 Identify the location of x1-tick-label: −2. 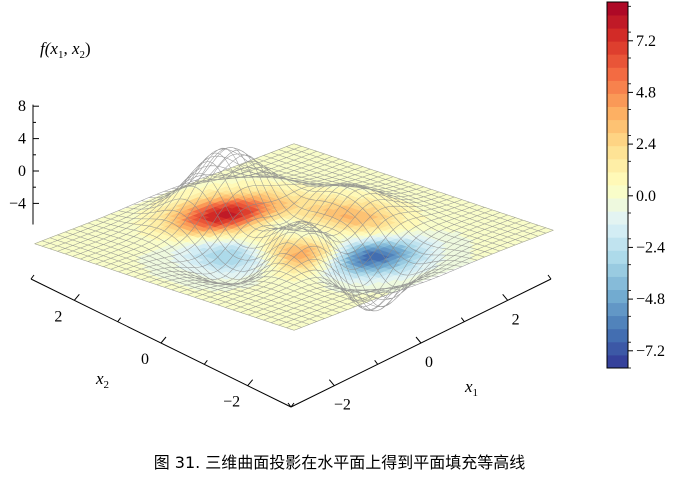
(342, 405).